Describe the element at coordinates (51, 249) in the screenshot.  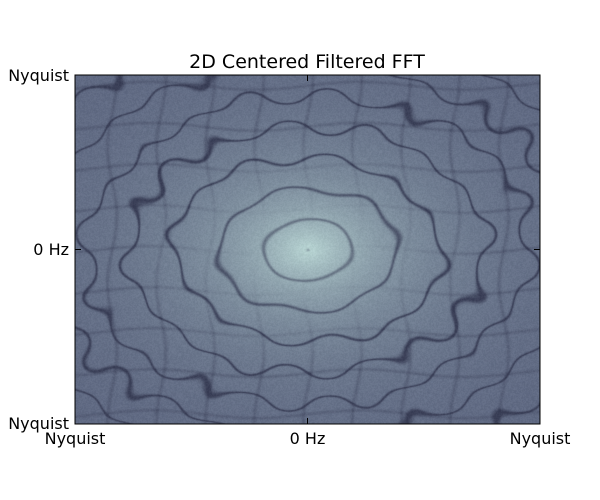
I see `y-tick-label: 0 Hz` at that location.